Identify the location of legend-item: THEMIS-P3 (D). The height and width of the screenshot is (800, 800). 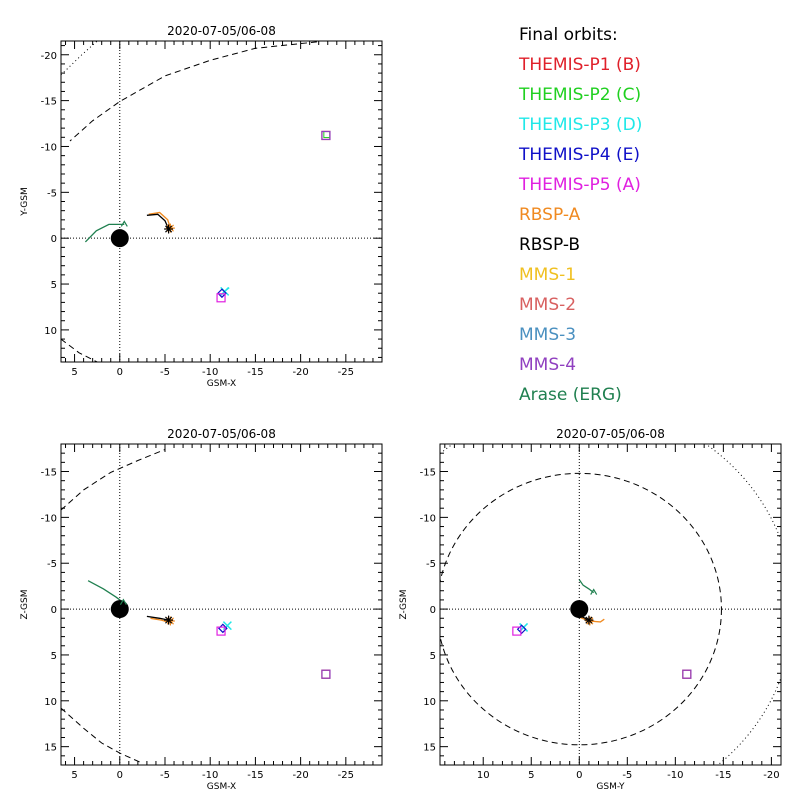
(581, 125).